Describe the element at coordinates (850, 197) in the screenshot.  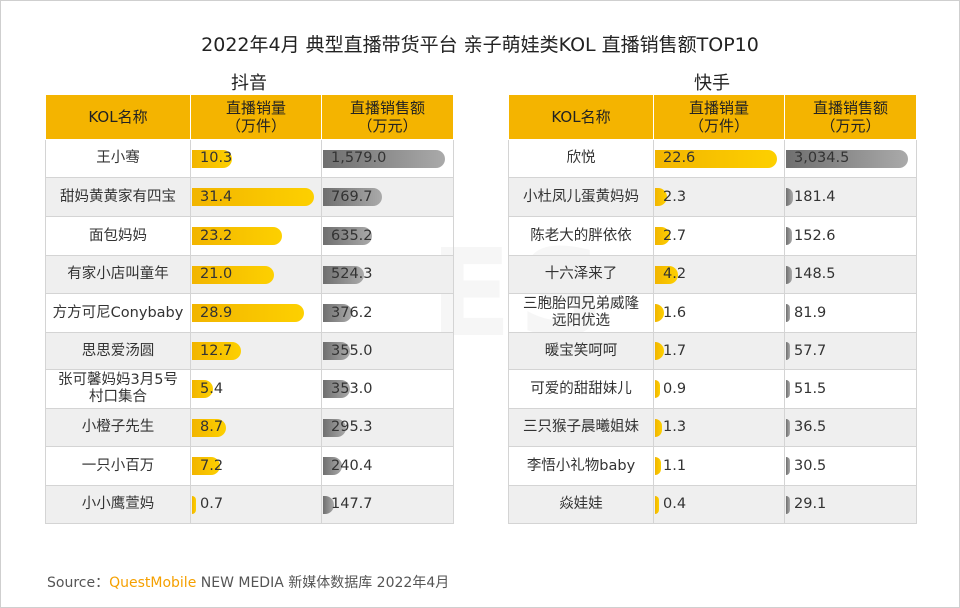
I see `amount-cell: 181.4` at that location.